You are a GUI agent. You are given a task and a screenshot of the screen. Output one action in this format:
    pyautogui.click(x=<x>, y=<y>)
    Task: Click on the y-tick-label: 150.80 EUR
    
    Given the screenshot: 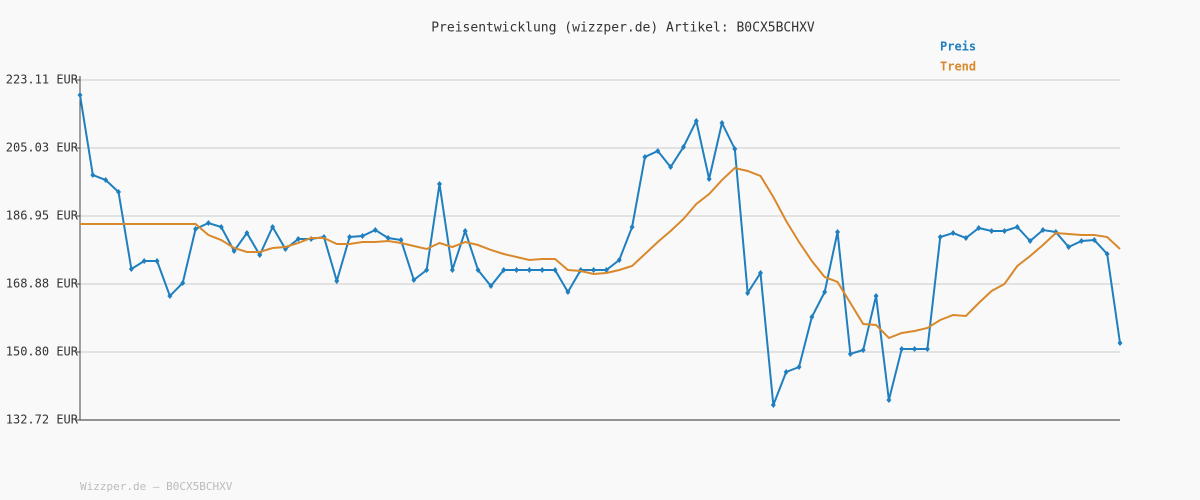 What is the action you would take?
    pyautogui.click(x=42, y=351)
    